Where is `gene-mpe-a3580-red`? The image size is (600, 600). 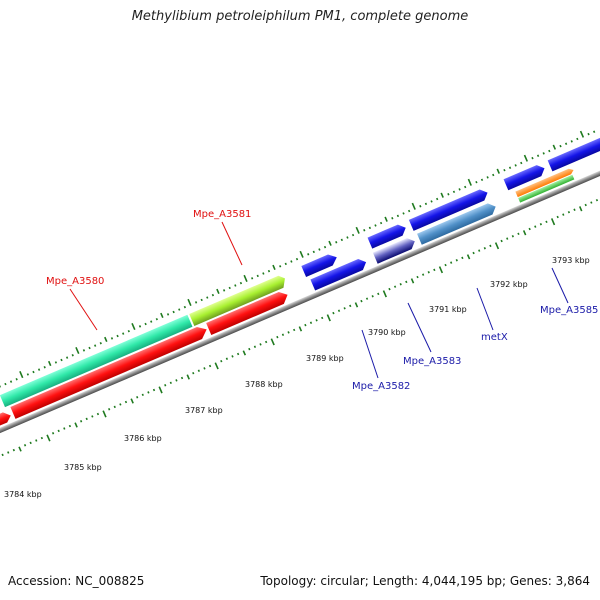 gene-mpe-a3580-red is located at coordinates (109, 371).